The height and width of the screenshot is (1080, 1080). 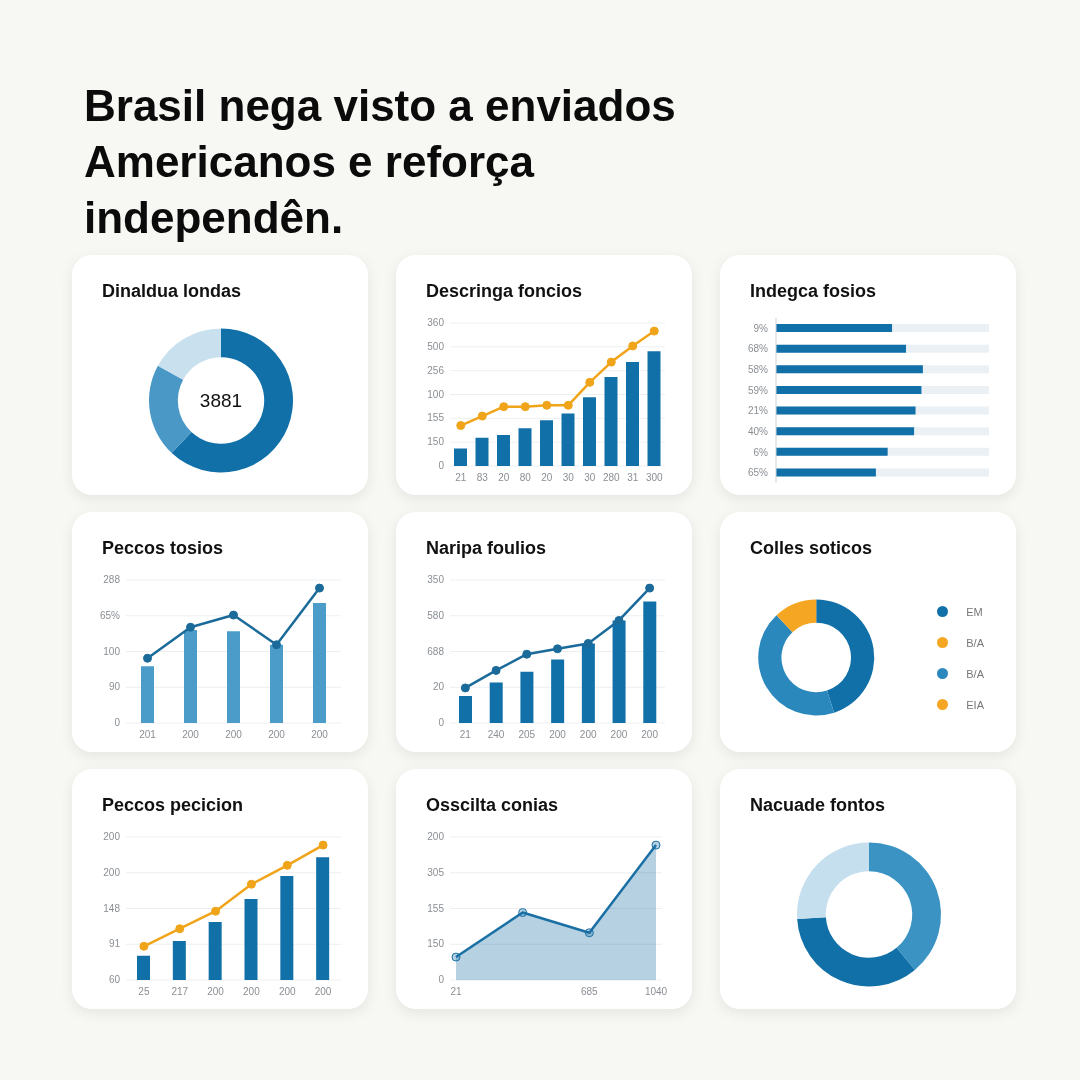 What do you see at coordinates (758, 390) in the screenshot?
I see `y-tick-label: 59%` at bounding box center [758, 390].